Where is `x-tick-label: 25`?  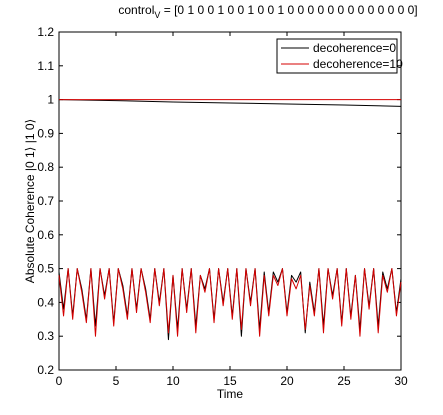 x-tick-label: 25 is located at coordinates (344, 381).